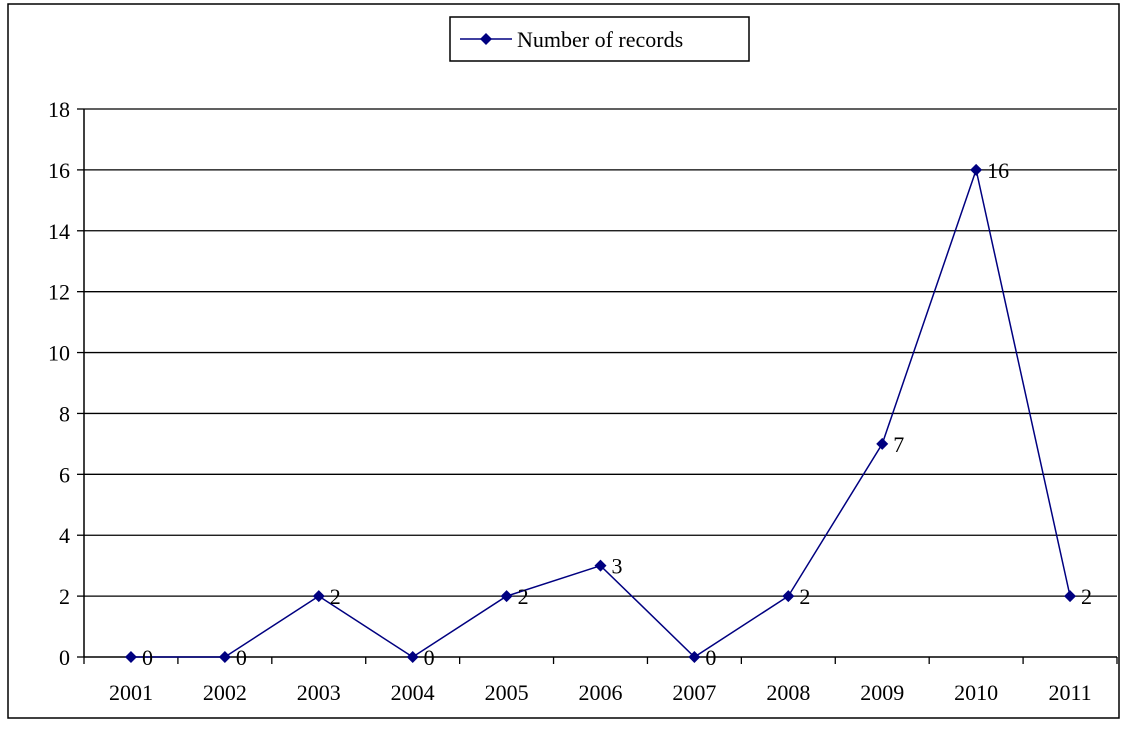 The height and width of the screenshot is (746, 1127). What do you see at coordinates (882, 692) in the screenshot?
I see `x-tick-label: 2009` at bounding box center [882, 692].